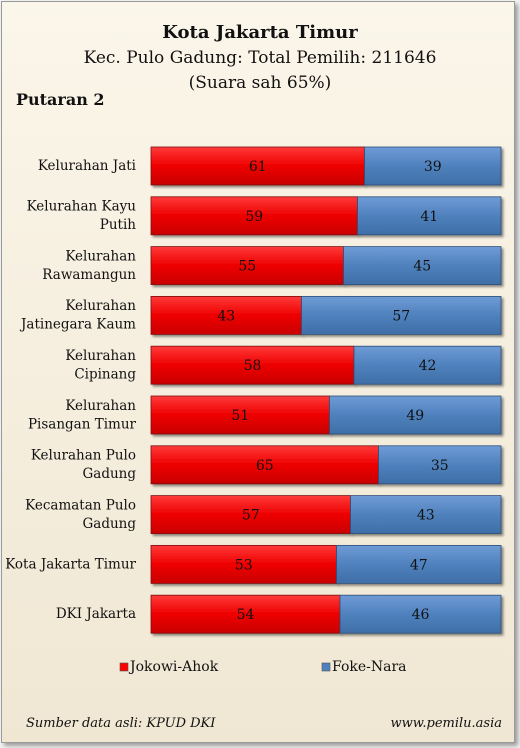 This screenshot has width=520, height=748. I want to click on category-label: Kecamatan Pulo, so click(80, 505).